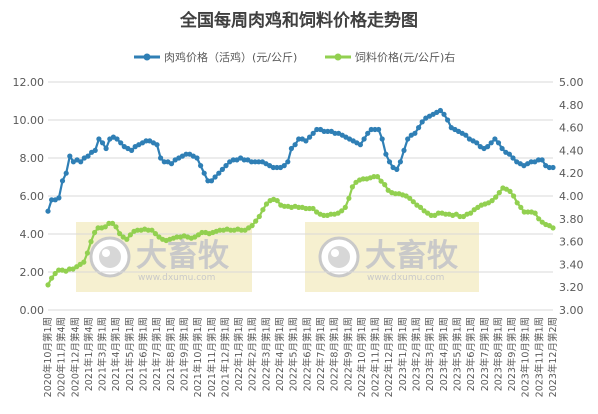 Image resolution: width=598 pixels, height=414 pixels. What do you see at coordinates (457, 354) in the screenshot?
I see `x-tick-label: 2023年5月第1周` at bounding box center [457, 354].